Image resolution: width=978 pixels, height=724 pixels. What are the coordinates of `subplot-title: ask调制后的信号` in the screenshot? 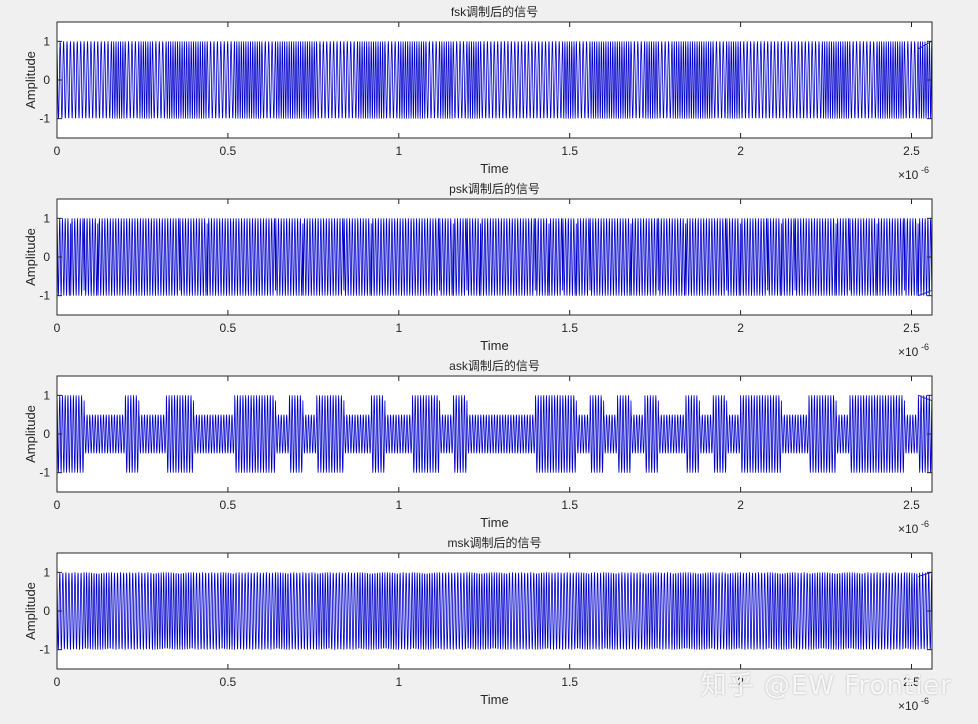 It's located at (494, 365).